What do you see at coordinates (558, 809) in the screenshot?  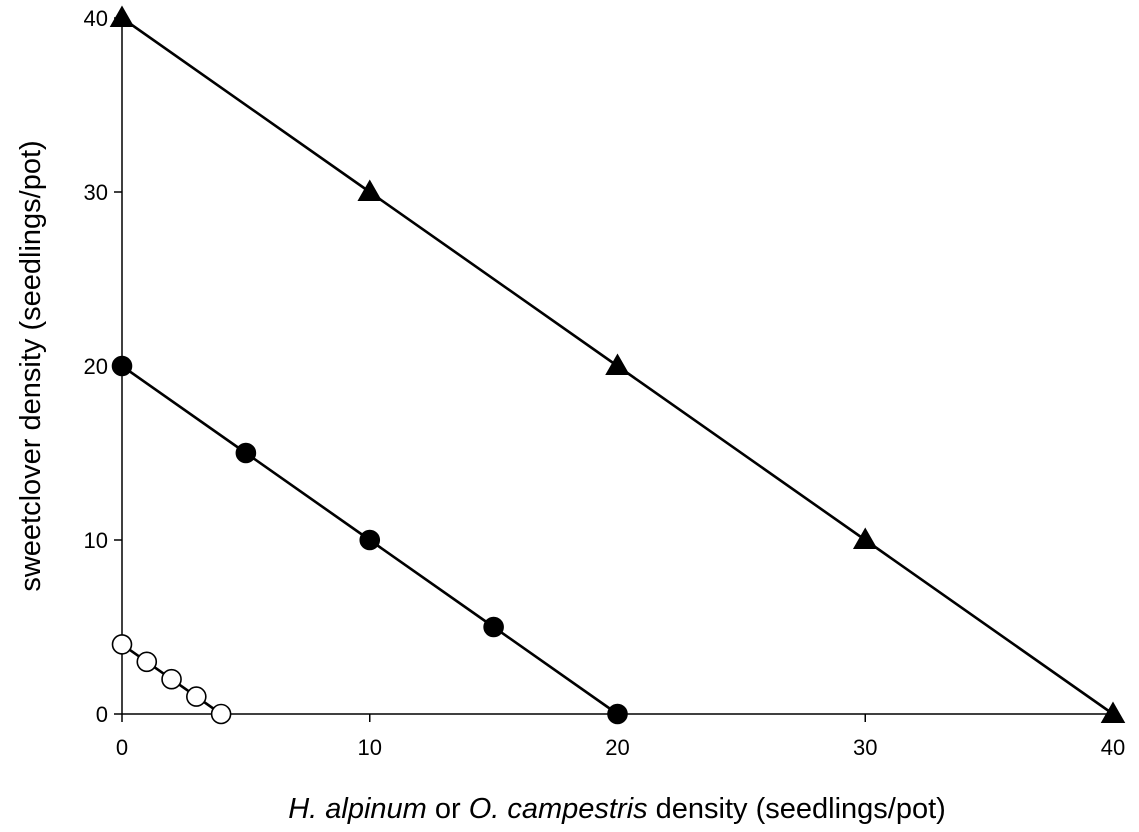 I see `x-axis-title-part: O. campestris` at bounding box center [558, 809].